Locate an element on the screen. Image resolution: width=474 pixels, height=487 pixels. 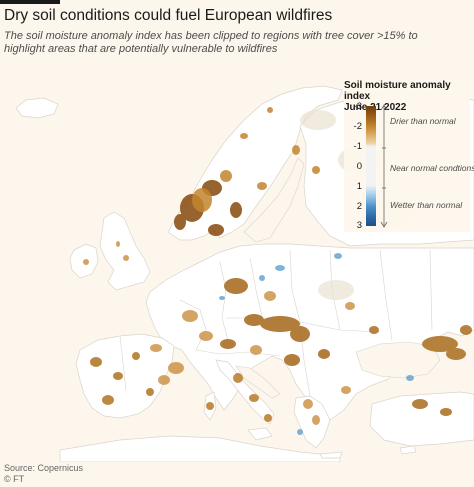
land-great-britain is located at coordinates (125, 251).